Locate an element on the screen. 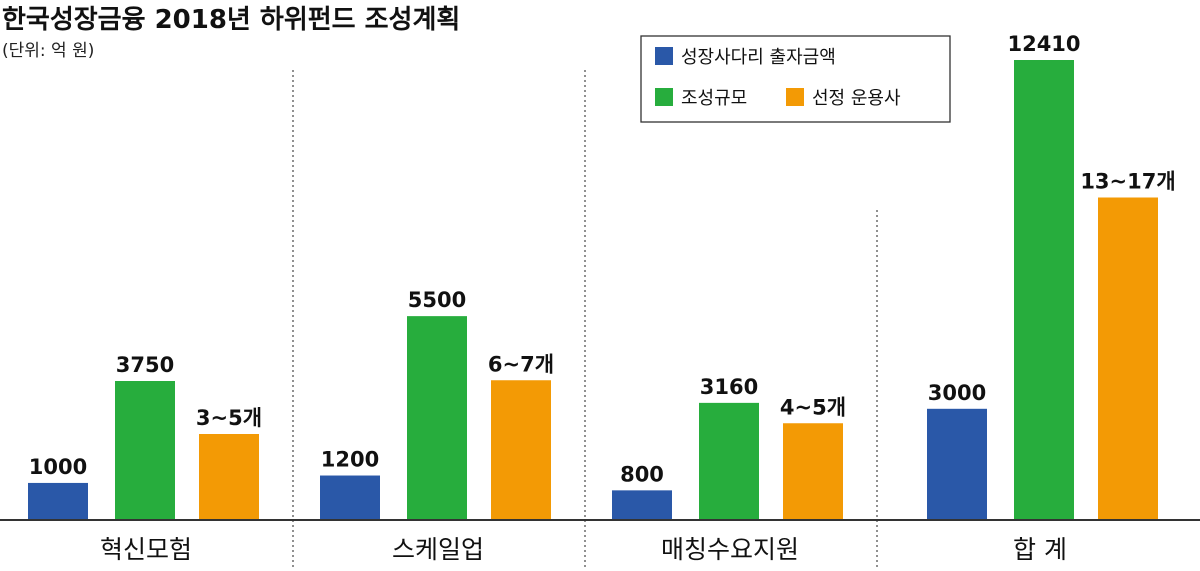 The width and height of the screenshot is (1200, 571). data-label: 3160 is located at coordinates (729, 387).